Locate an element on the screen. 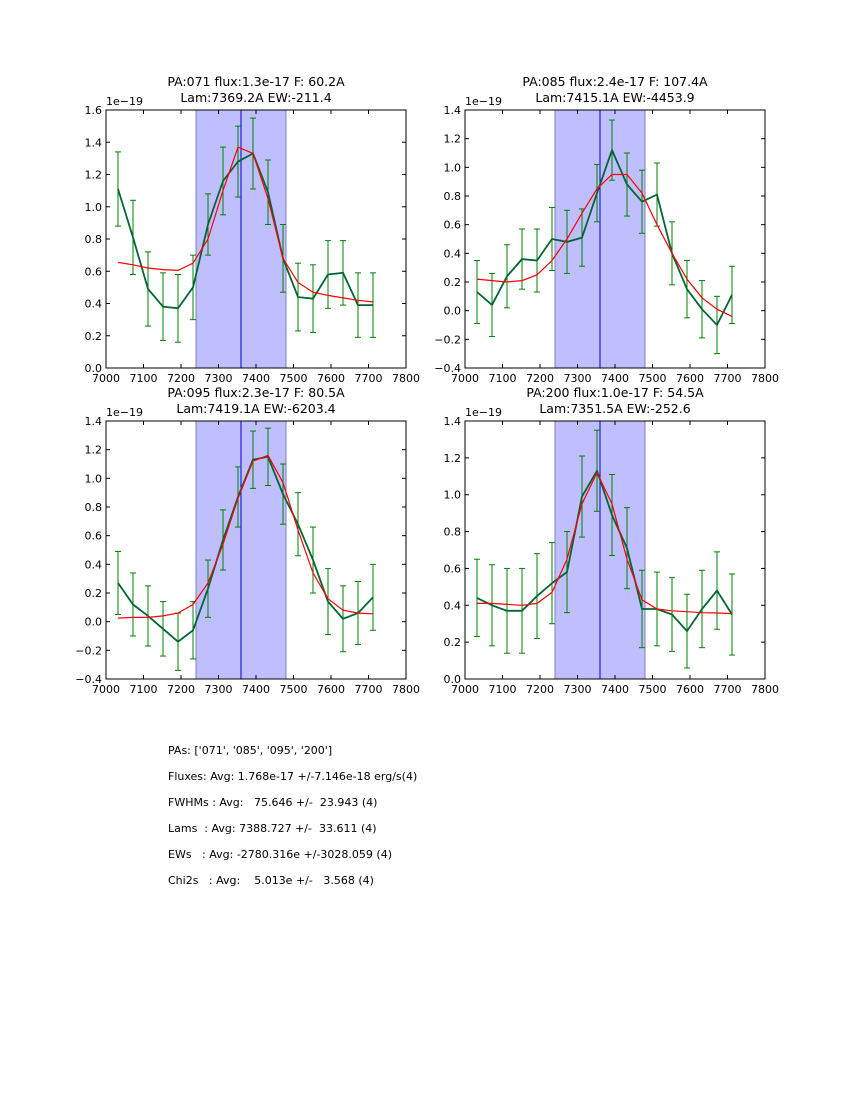 This screenshot has width=850, height=1100. subplot-title-line1: PA:071 flux:1.3e-17 F: 60.2A is located at coordinates (256, 81).